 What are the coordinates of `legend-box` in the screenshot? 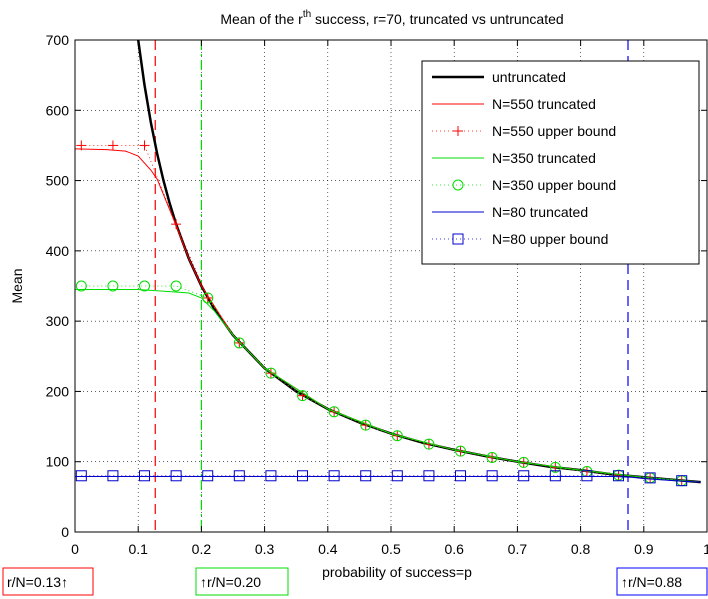 It's located at (560, 162).